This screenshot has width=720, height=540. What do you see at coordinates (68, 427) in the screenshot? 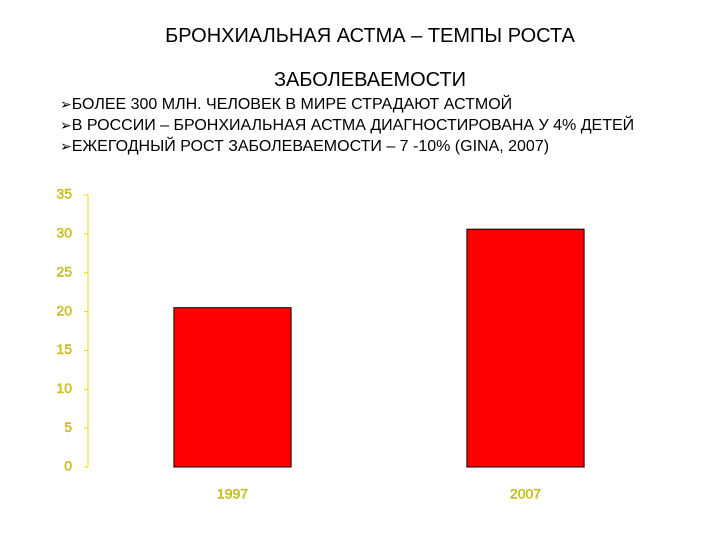
I see `y-tick-label: 5` at bounding box center [68, 427].